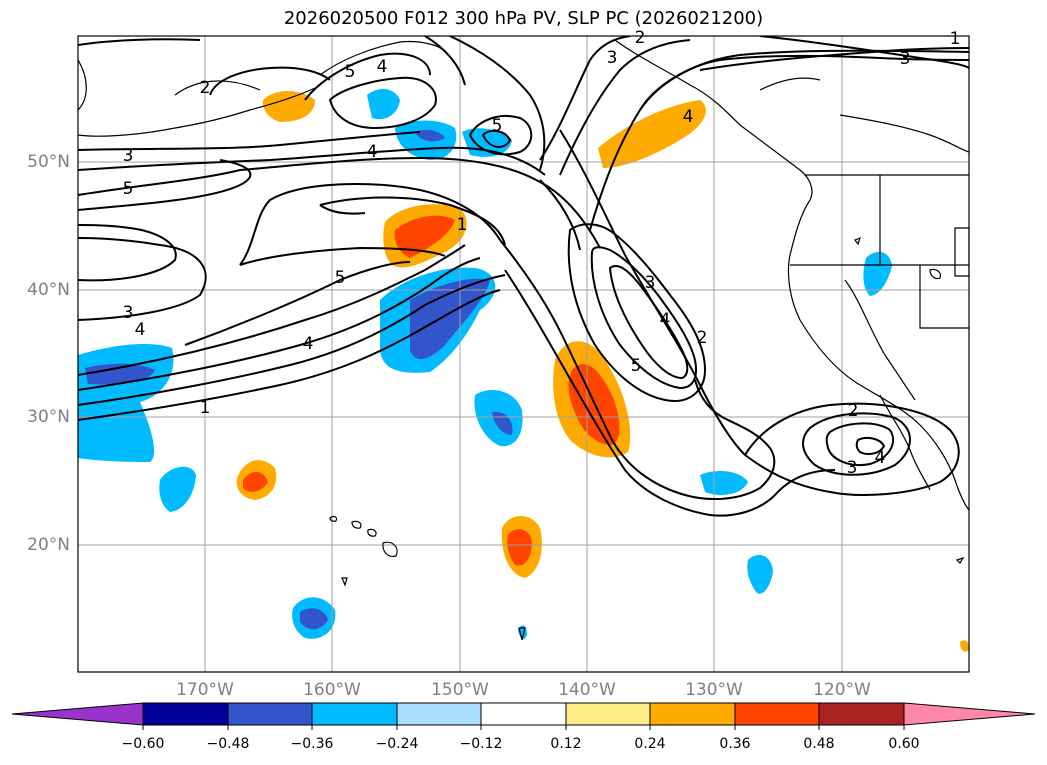 This screenshot has width=1047, height=765. What do you see at coordinates (228, 744) in the screenshot?
I see `colorbar-tick-label: −0.48` at bounding box center [228, 744].